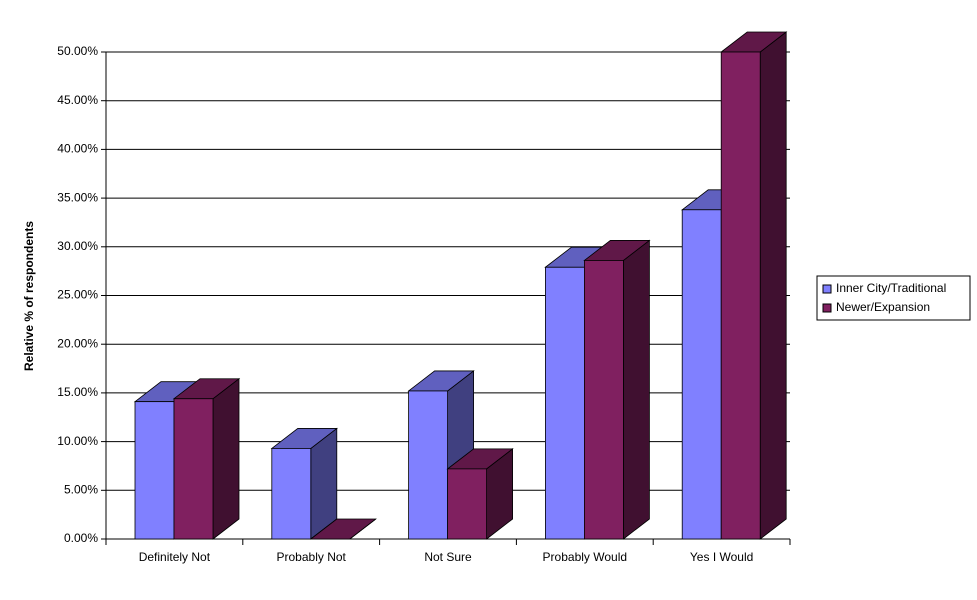  What do you see at coordinates (585, 557) in the screenshot?
I see `x-tick-label: Probably Would` at bounding box center [585, 557].